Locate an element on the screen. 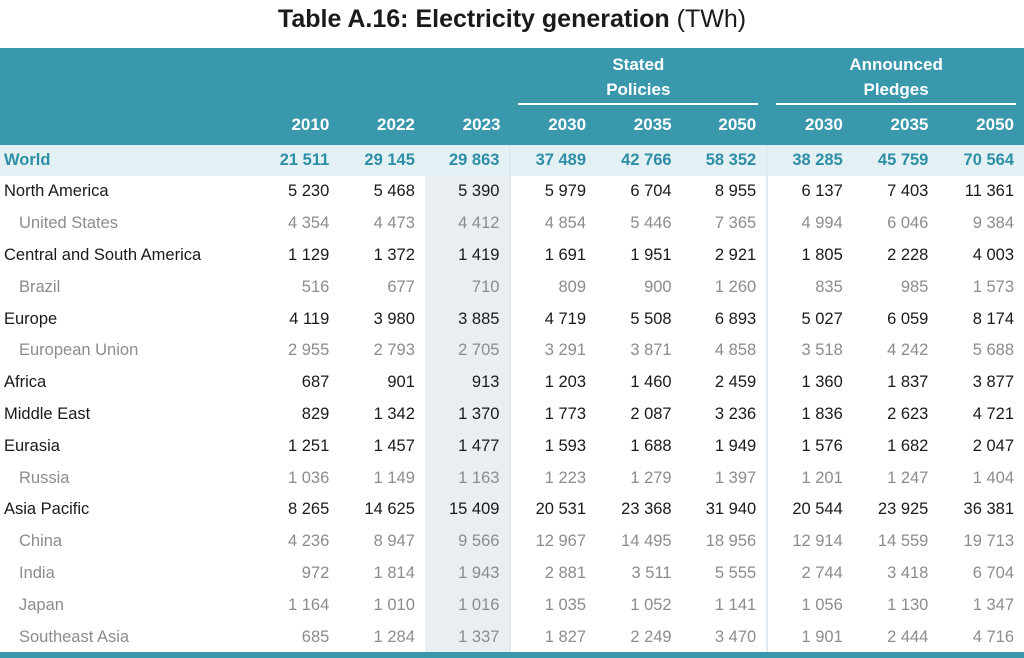  table-cell: 1 397 is located at coordinates (735, 477).